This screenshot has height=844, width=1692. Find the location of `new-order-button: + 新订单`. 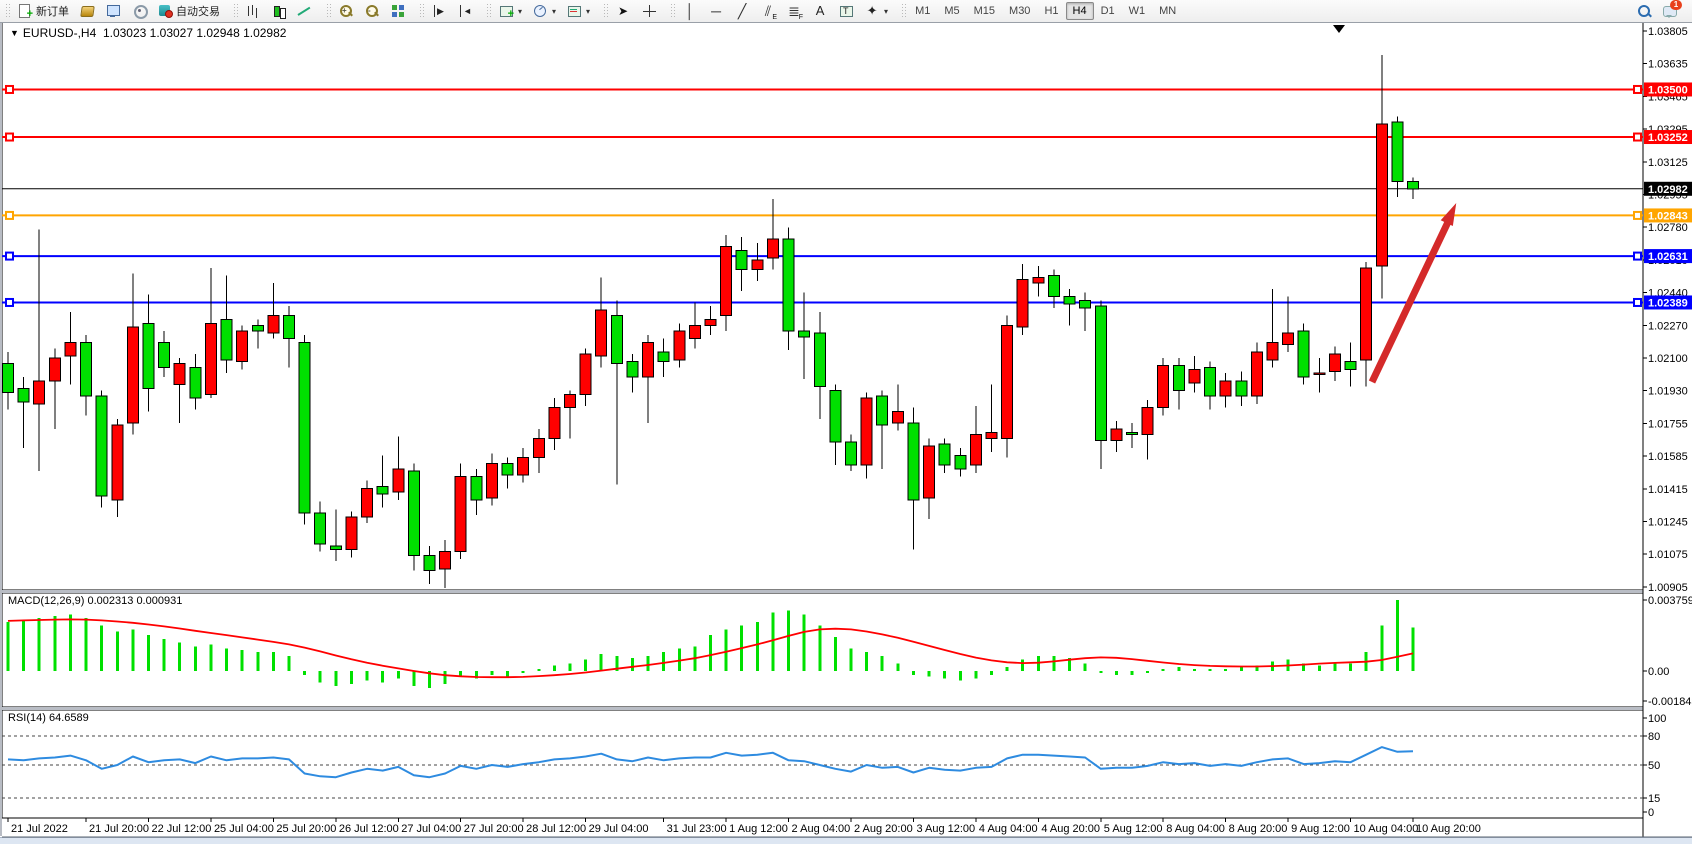

new-order-button: + 新订单 is located at coordinates (43, 11).